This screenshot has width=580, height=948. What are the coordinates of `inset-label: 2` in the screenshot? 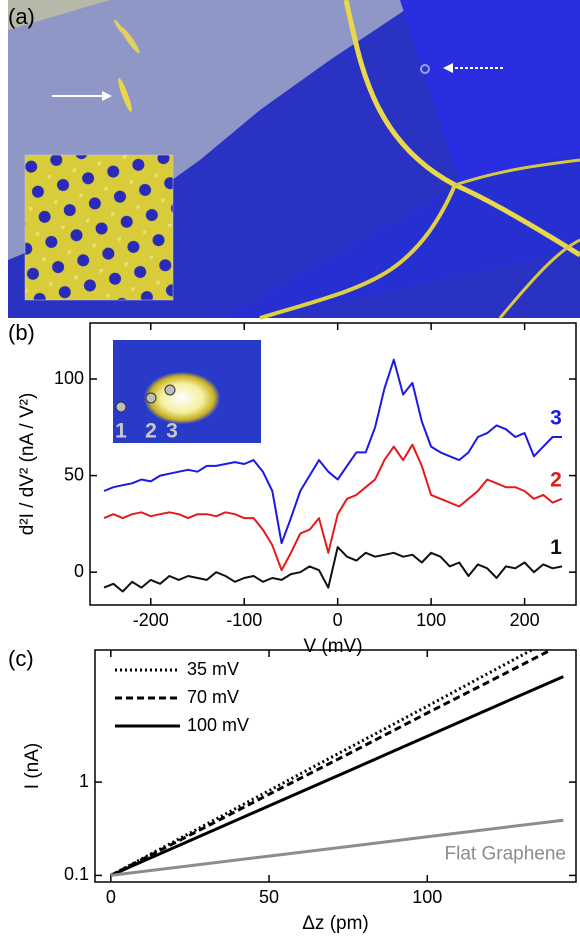 It's located at (151, 431).